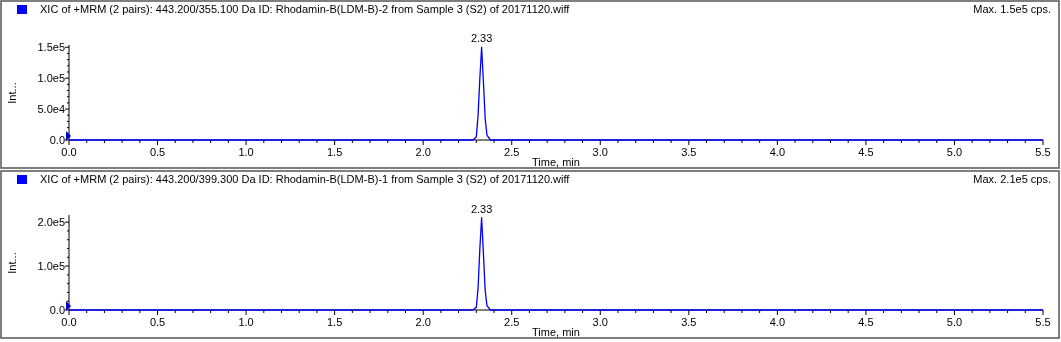  I want to click on y-tick-label: 5.0e4, so click(51, 109).